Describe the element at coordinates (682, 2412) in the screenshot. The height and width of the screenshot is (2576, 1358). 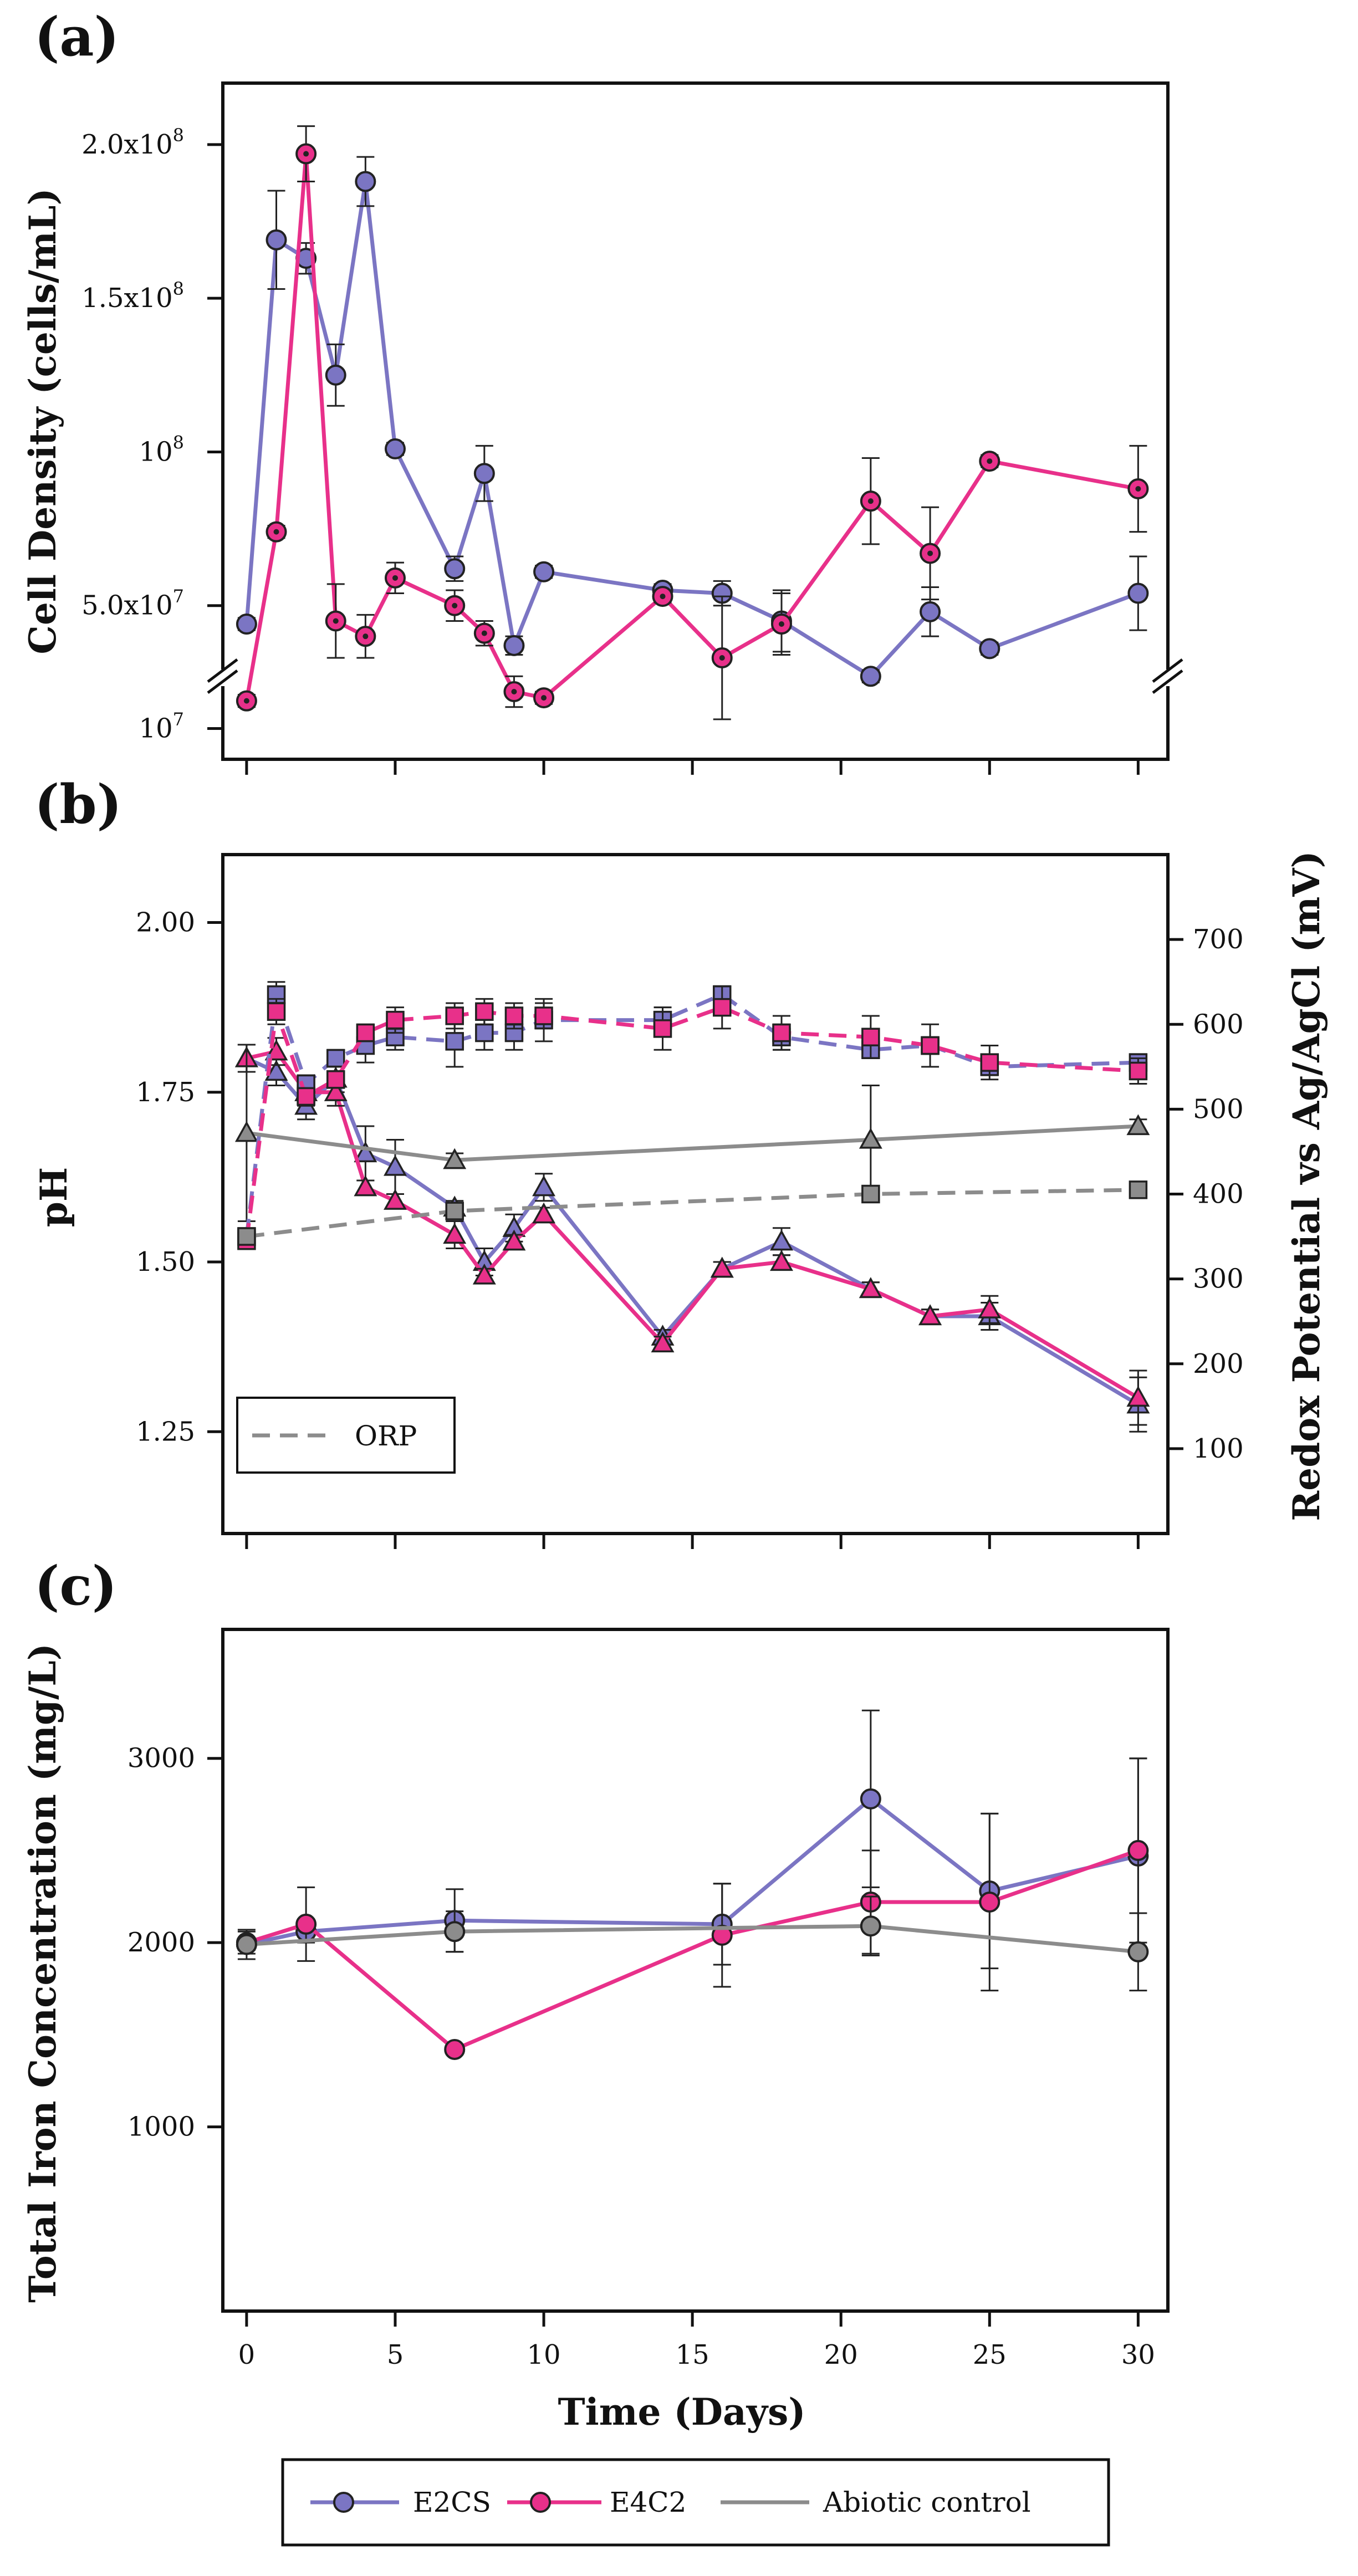
I see `xlabel: Time (Days)` at that location.